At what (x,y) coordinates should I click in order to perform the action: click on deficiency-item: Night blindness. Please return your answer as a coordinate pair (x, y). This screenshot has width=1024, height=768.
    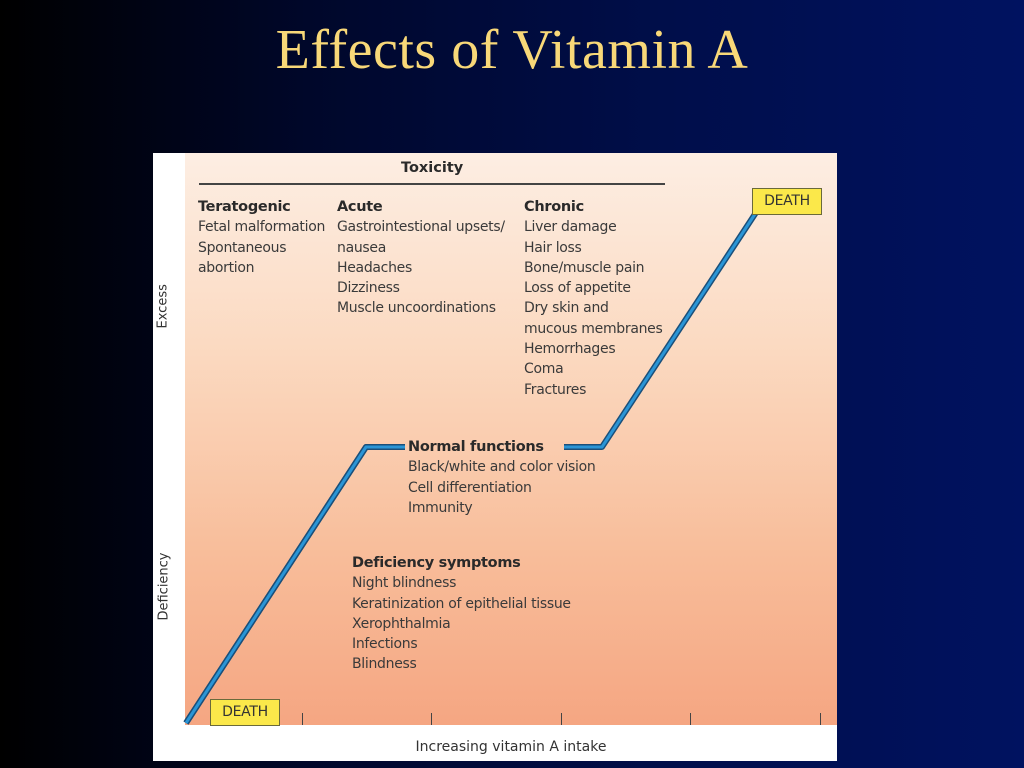
    Looking at the image, I should click on (404, 583).